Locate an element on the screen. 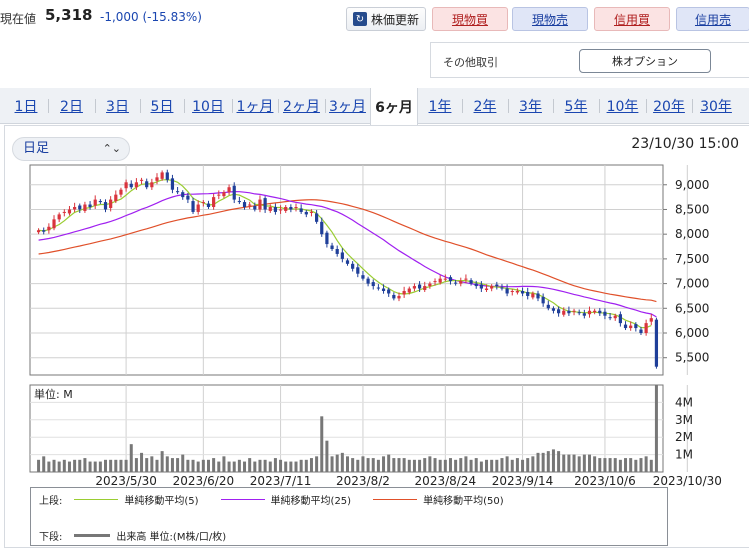  tab-9: 1年 is located at coordinates (440, 107).